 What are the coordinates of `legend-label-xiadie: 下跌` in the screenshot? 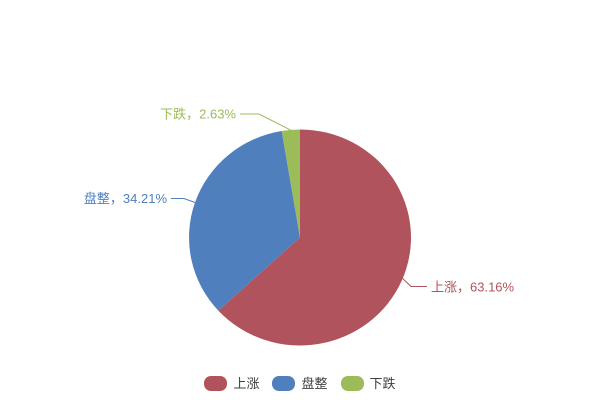 It's located at (382, 383).